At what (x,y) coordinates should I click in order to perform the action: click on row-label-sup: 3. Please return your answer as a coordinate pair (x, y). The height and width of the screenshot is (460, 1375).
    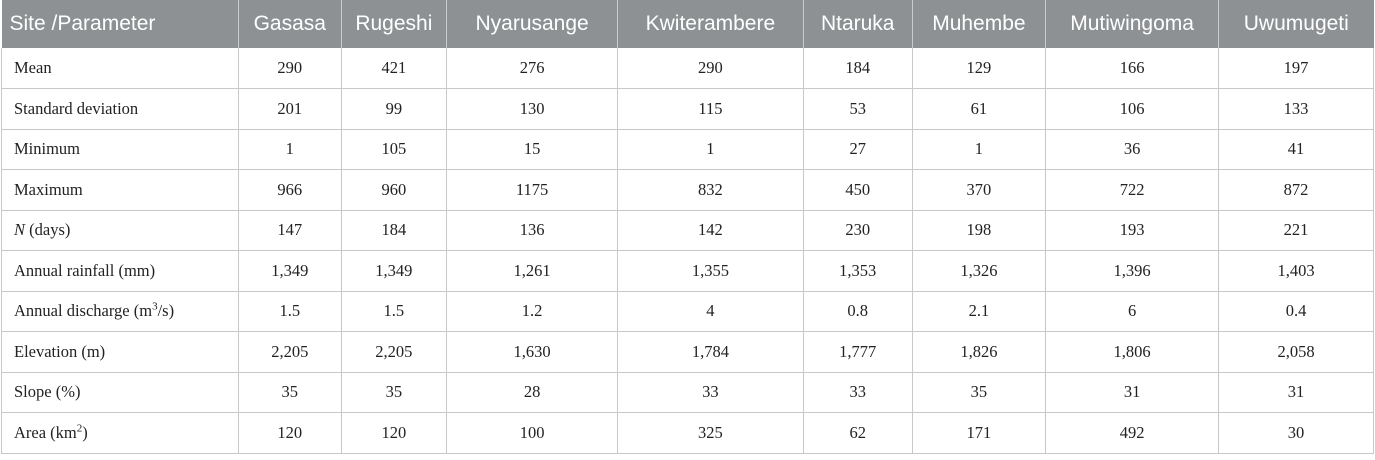
    Looking at the image, I should click on (155, 306).